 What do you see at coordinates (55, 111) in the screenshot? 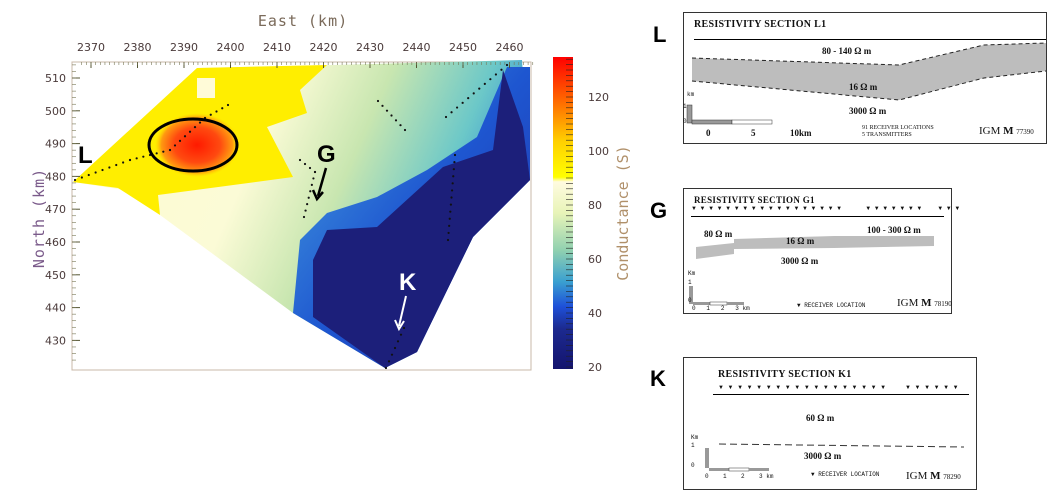
I see `y-tick-label: 500` at bounding box center [55, 111].